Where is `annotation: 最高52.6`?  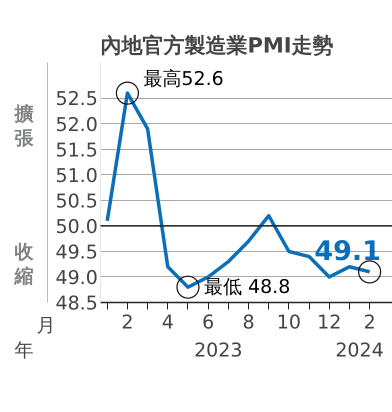 annotation: 最高52.6 is located at coordinates (183, 79).